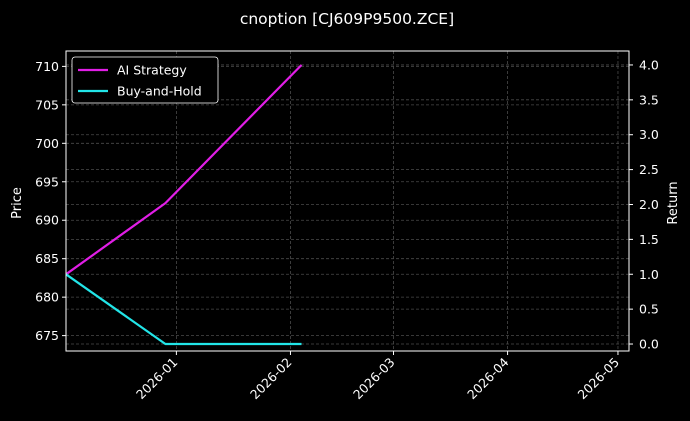  What do you see at coordinates (649, 309) in the screenshot?
I see `y2-tick-label: 0.5` at bounding box center [649, 309].